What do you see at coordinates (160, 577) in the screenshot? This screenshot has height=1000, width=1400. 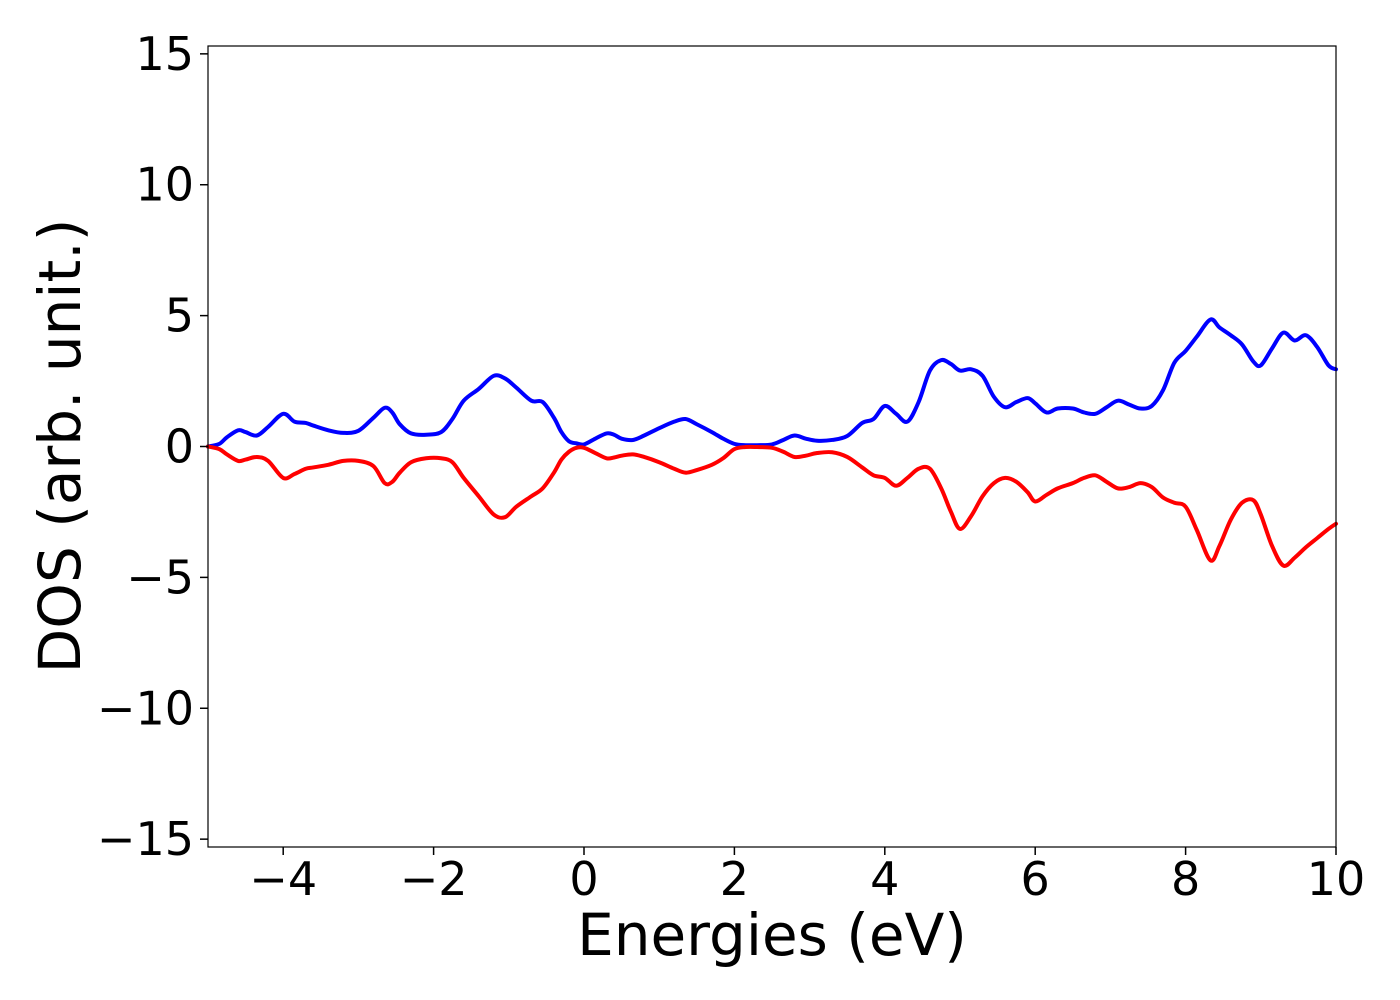 I see `y-tick-label: −5` at bounding box center [160, 577].